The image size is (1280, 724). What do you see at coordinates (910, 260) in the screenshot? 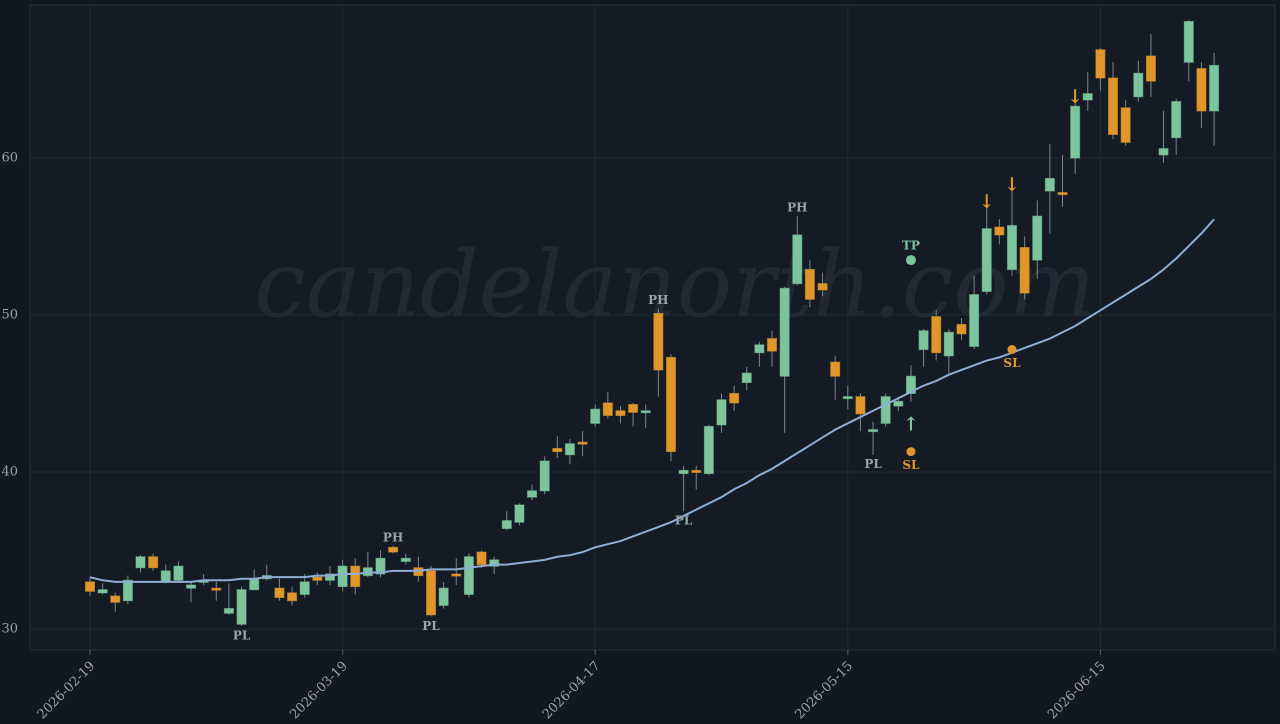
I see `take-profit-marker` at bounding box center [910, 260].